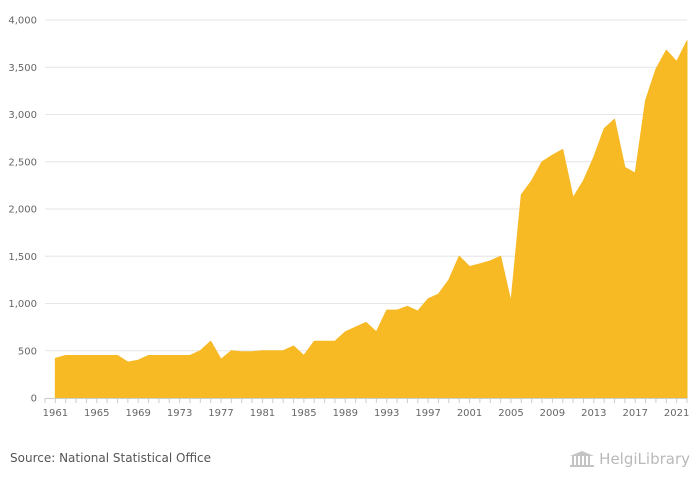 The width and height of the screenshot is (700, 483). Describe the element at coordinates (22, 115) in the screenshot. I see `y-tick-label: 3,000` at that location.